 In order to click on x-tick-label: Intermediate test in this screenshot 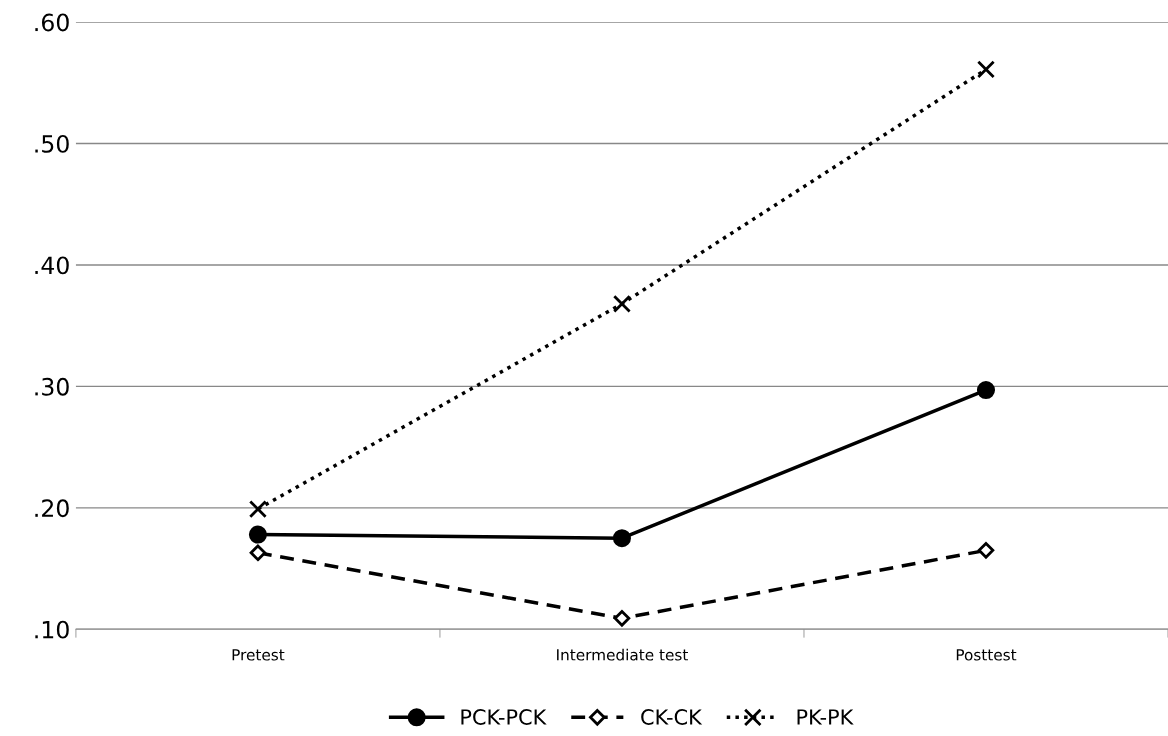, I will do `click(622, 654)`.